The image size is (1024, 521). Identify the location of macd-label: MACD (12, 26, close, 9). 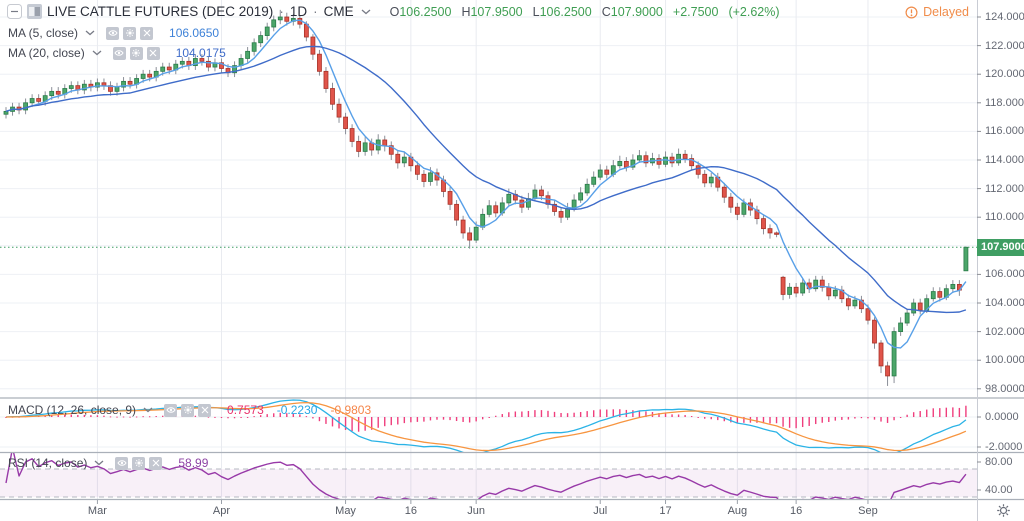
(72, 410).